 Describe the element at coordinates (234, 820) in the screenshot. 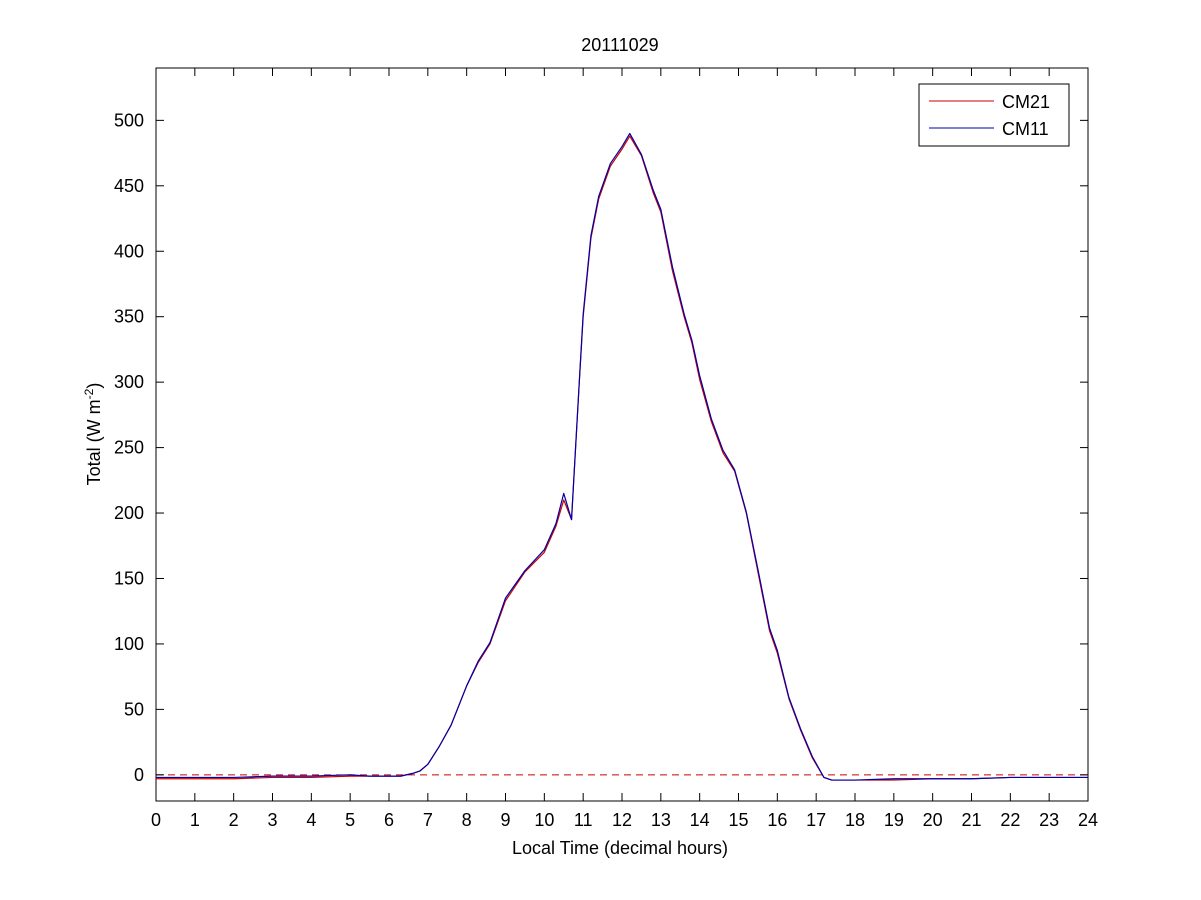

I see `x-tick-label: 2` at that location.